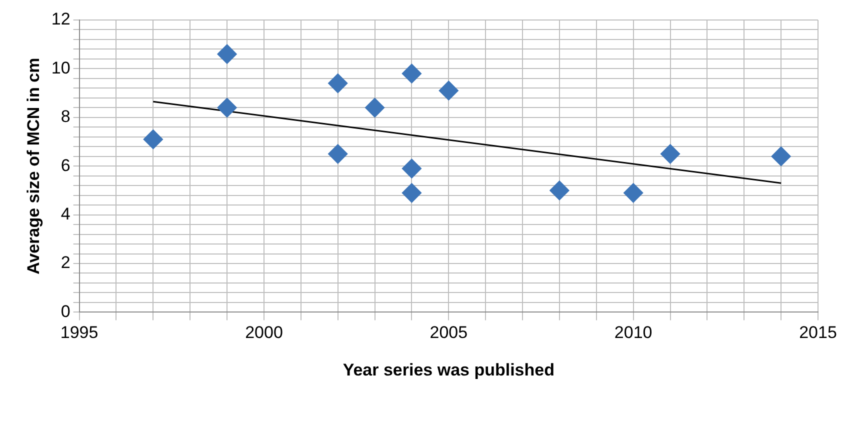  I want to click on y-tick-label: 12, so click(60, 19).